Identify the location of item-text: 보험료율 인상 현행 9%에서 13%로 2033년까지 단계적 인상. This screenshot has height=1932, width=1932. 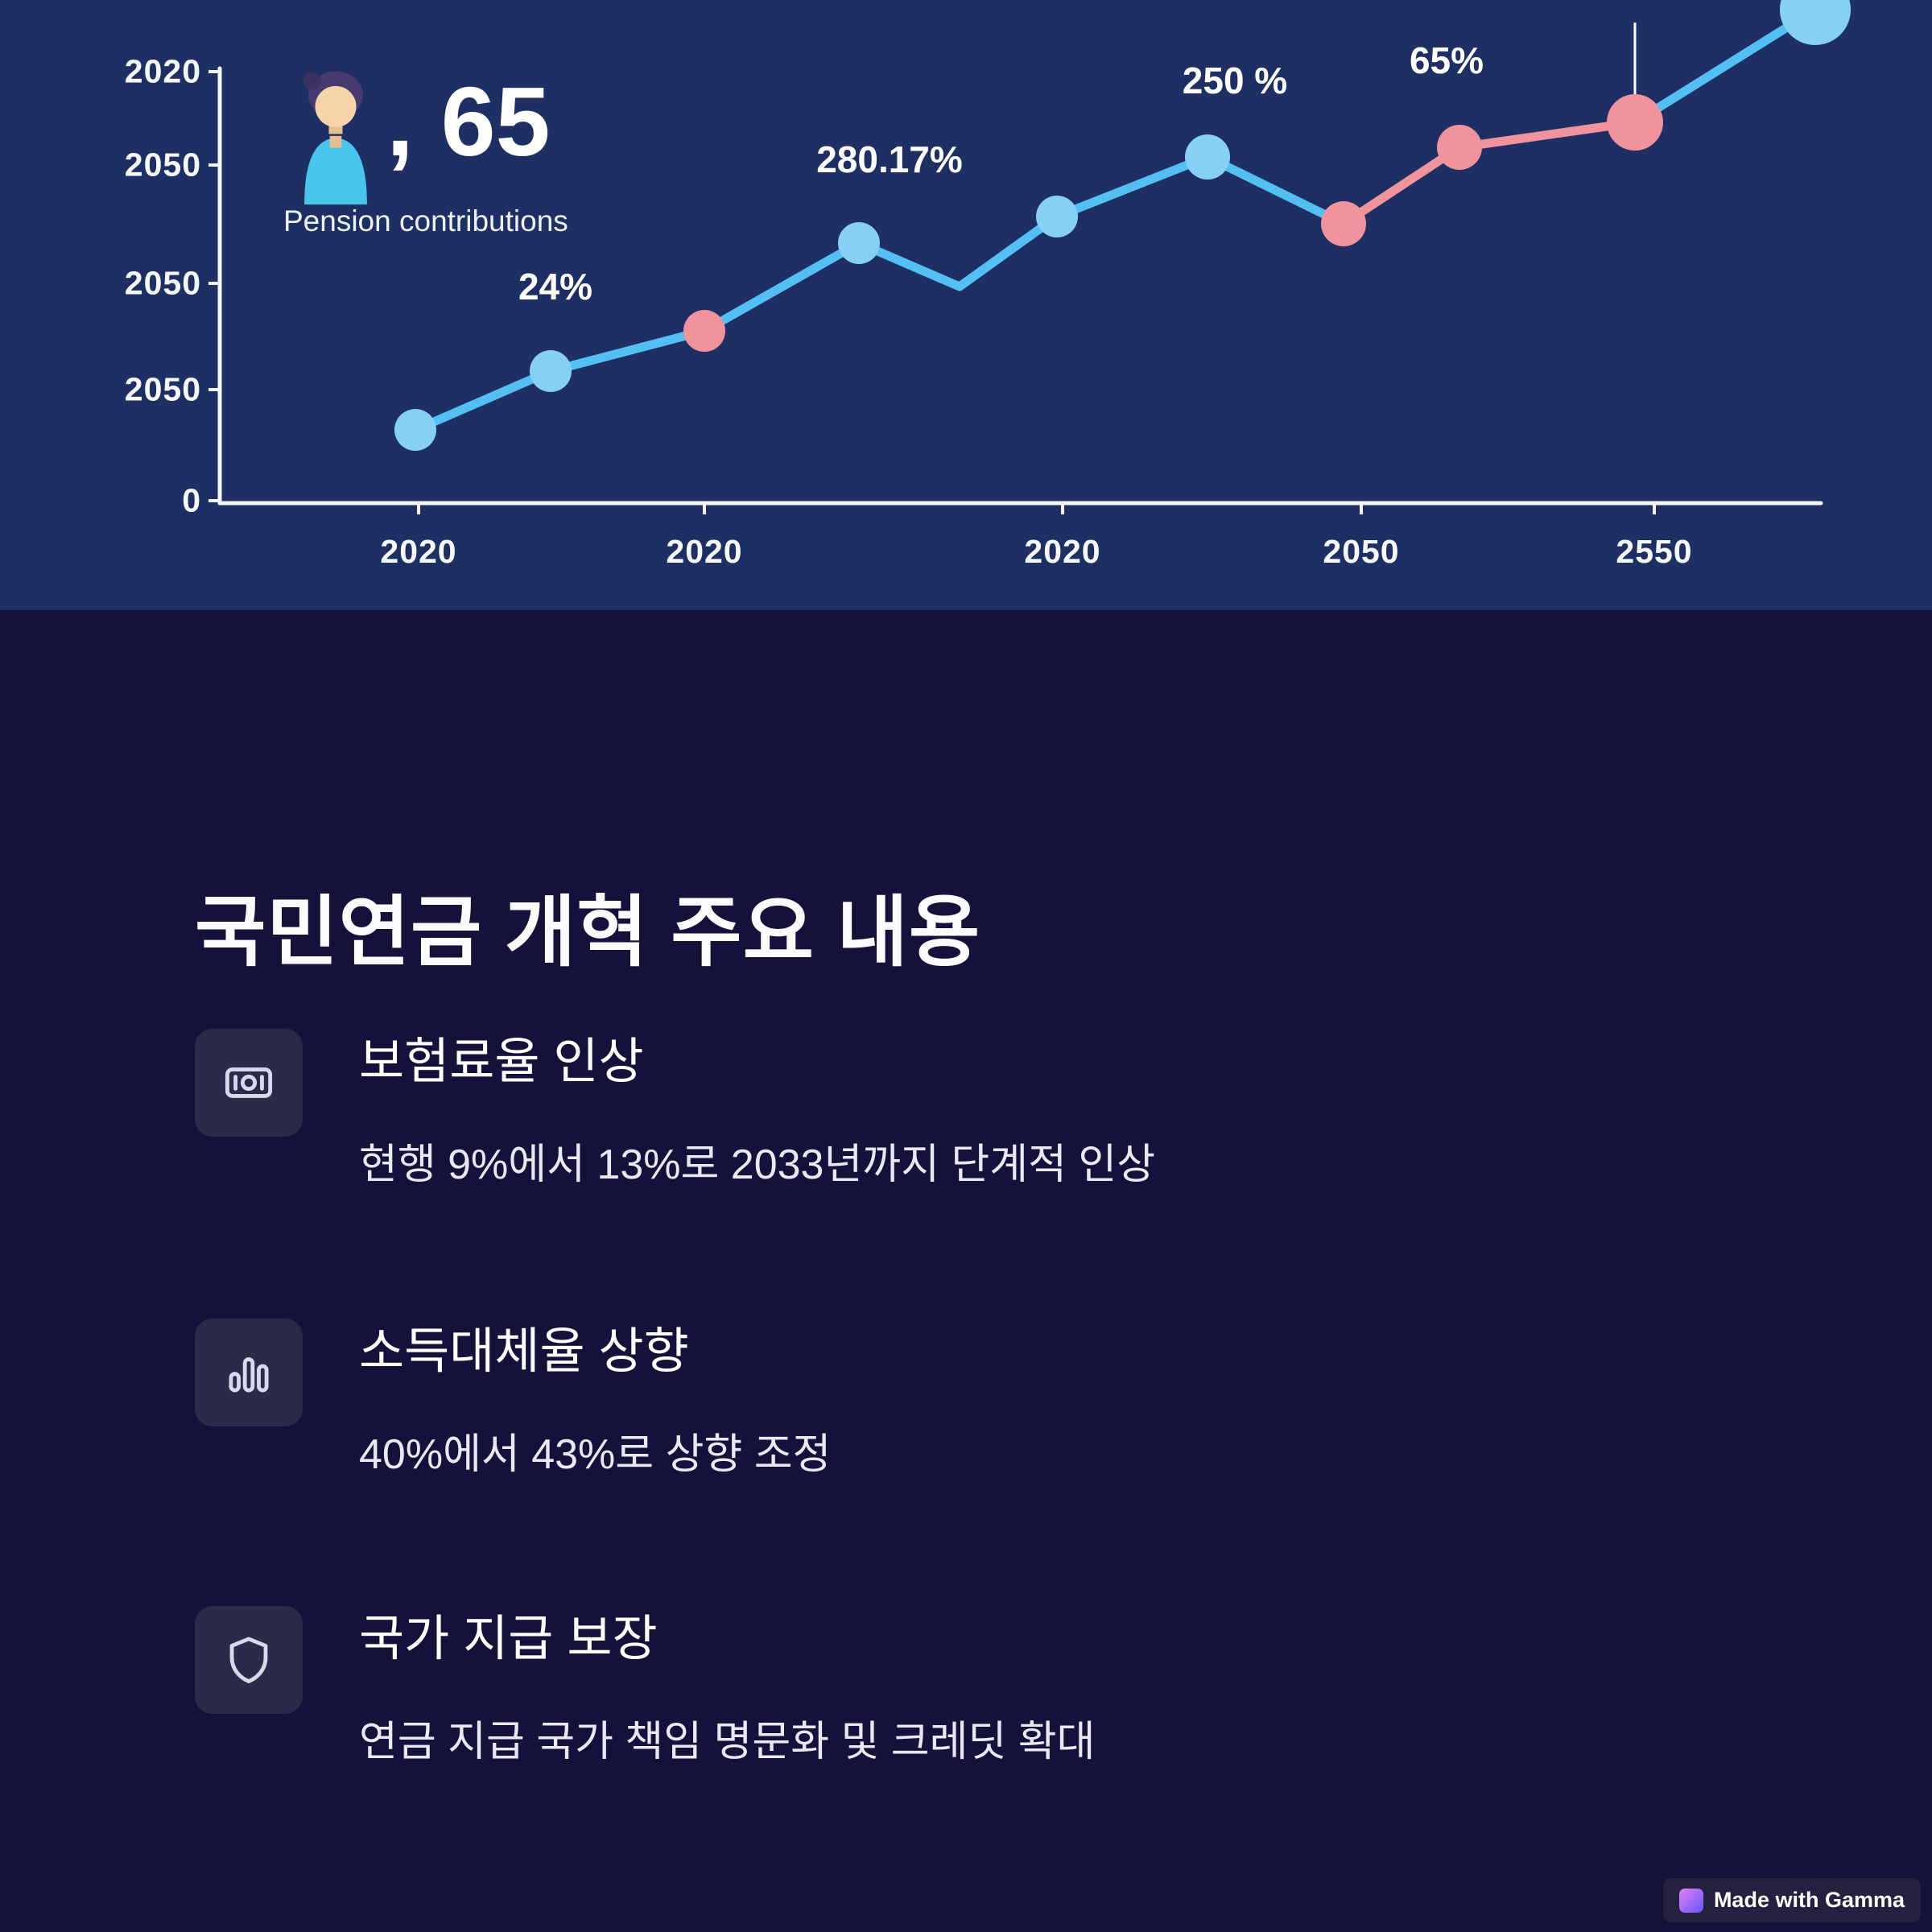
(757, 1108).